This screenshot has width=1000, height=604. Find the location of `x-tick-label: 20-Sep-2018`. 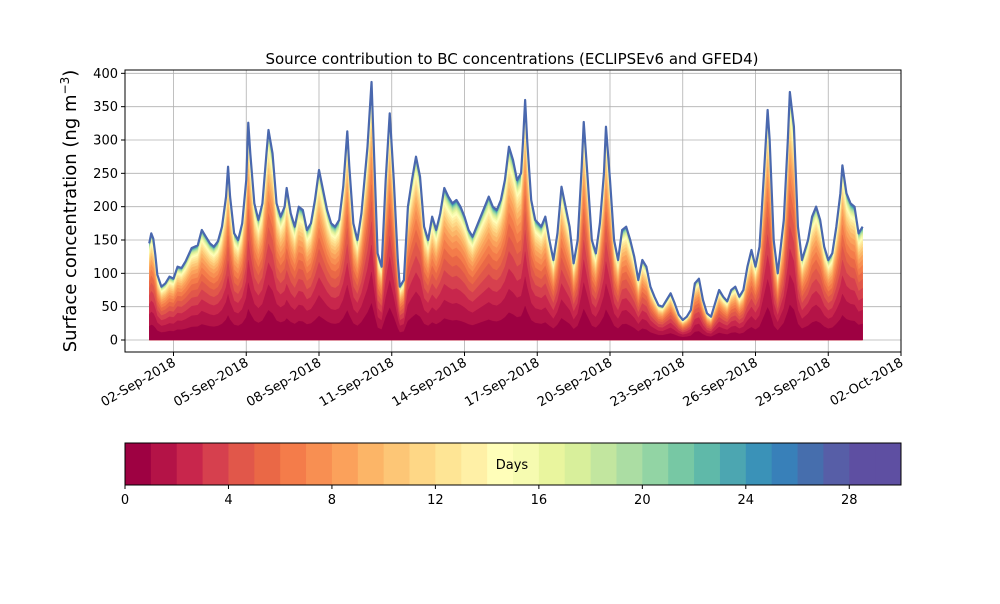

x-tick-label: 20-Sep-2018 is located at coordinates (575, 382).